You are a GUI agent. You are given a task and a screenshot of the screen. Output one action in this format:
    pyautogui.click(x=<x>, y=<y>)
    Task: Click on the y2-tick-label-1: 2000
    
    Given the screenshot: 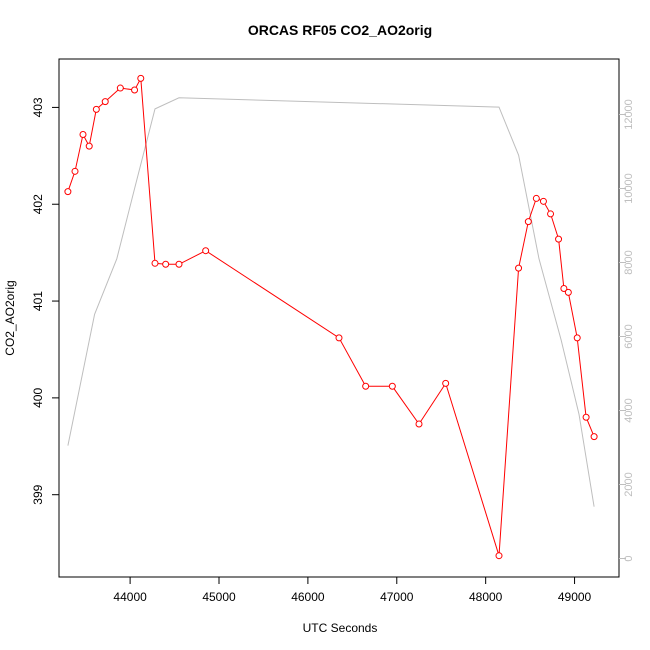 What is the action you would take?
    pyautogui.click(x=629, y=484)
    